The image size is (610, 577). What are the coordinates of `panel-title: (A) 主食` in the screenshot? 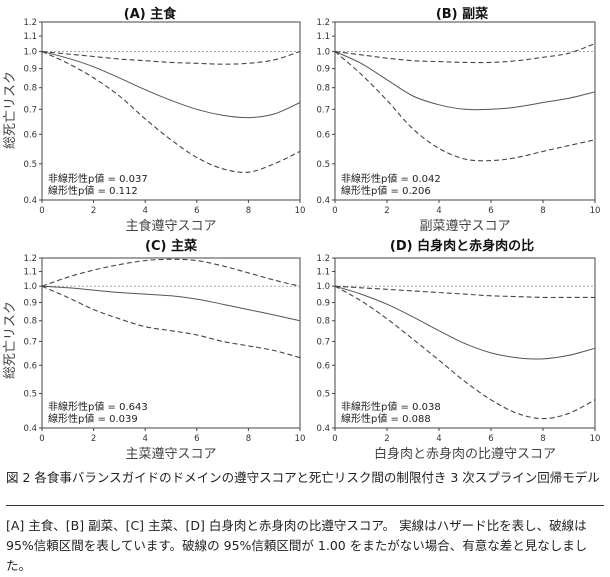 It's located at (150, 14).